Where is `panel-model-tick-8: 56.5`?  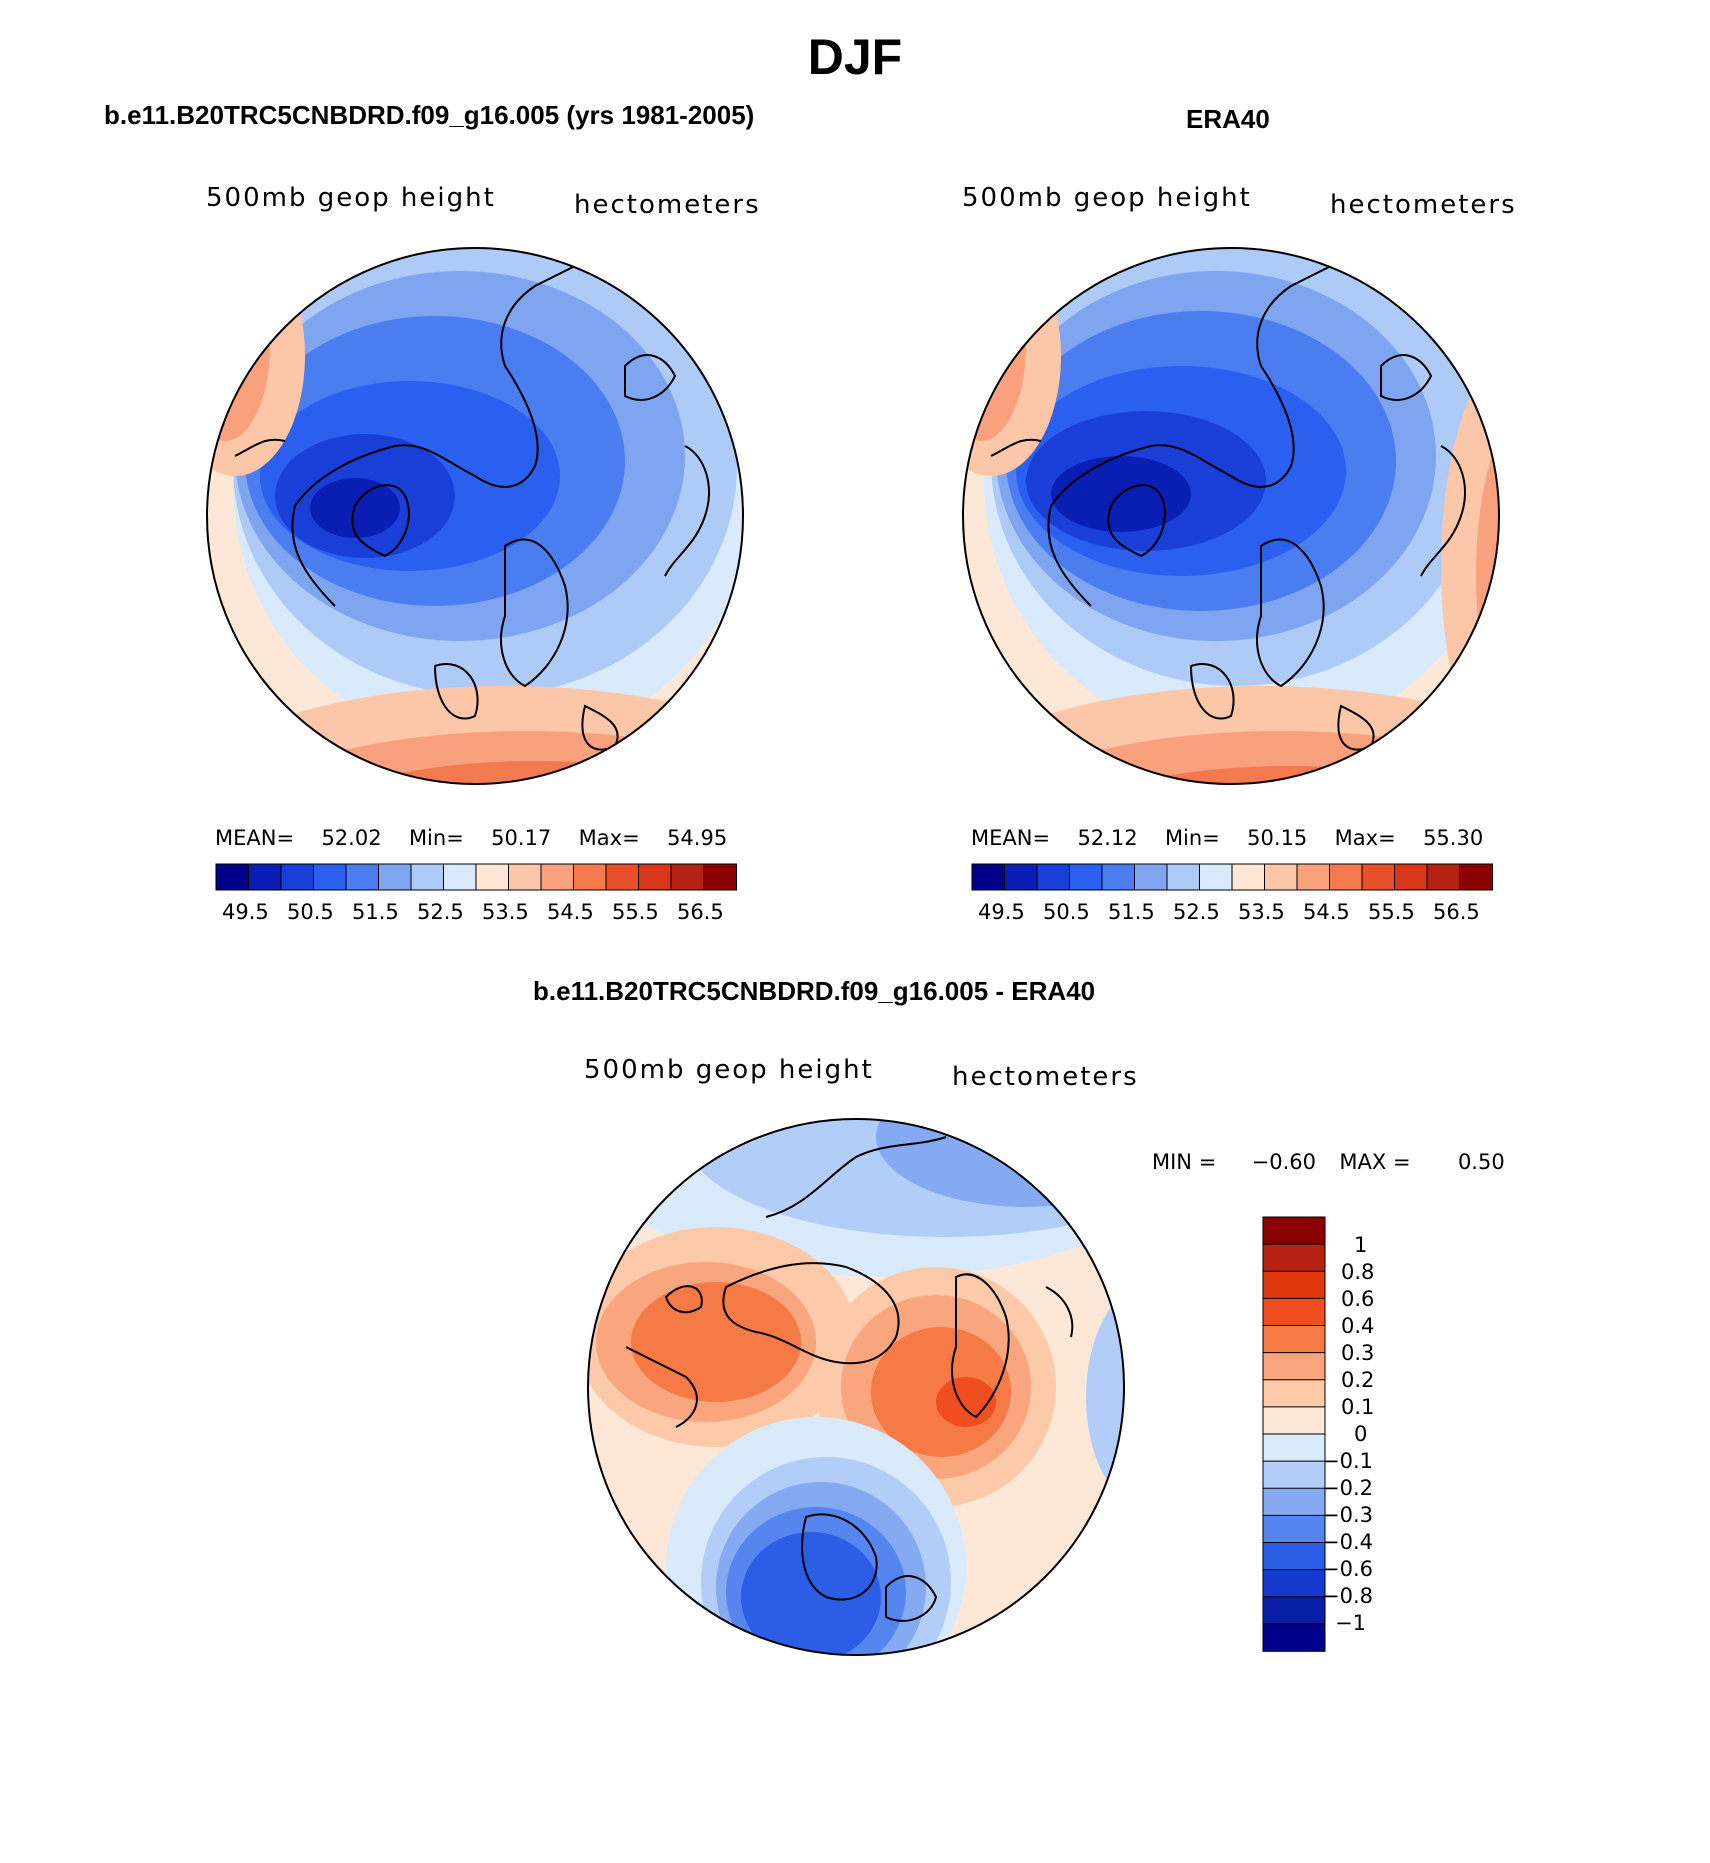
panel-model-tick-8: 56.5 is located at coordinates (700, 912).